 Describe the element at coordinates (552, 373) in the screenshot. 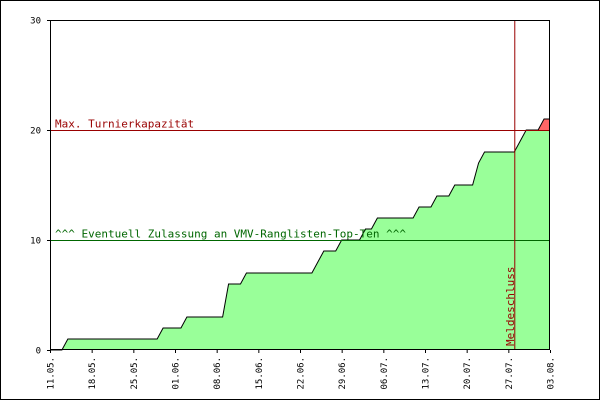

I see `x-tick-label-12: 03.08.` at that location.